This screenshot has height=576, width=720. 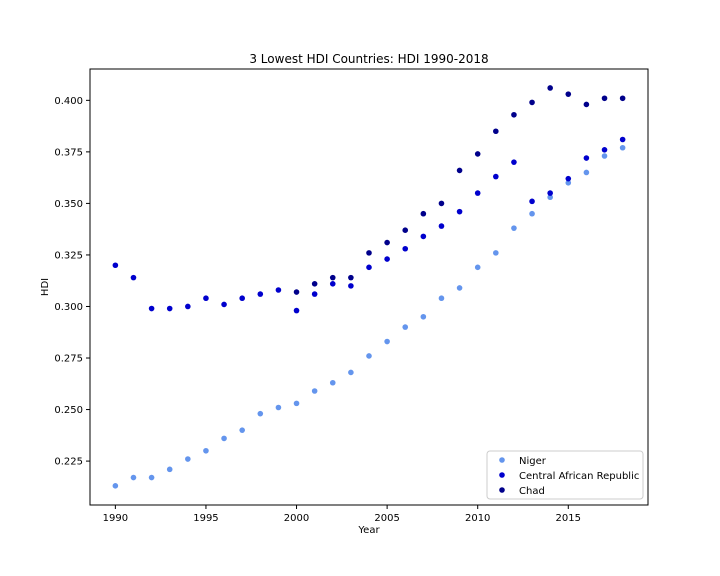 I want to click on legend-marker-central-african-republic, so click(x=502, y=475).